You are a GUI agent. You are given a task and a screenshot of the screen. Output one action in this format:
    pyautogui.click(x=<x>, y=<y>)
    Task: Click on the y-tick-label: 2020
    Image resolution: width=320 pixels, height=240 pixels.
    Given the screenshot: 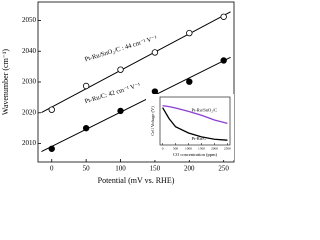 What is the action you would take?
    pyautogui.click(x=29, y=112)
    